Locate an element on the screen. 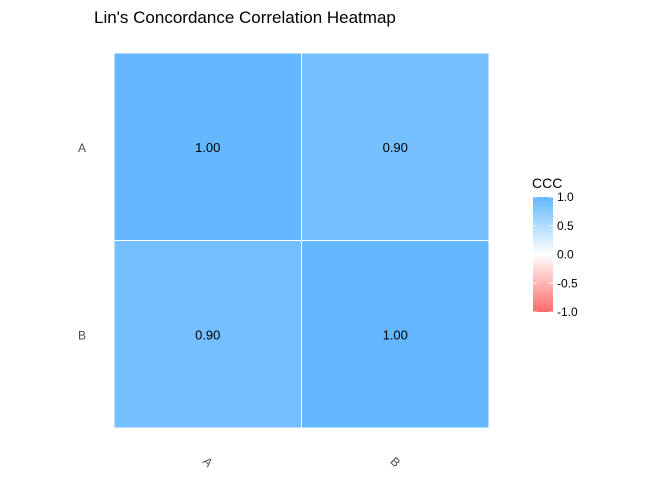 The height and width of the screenshot is (480, 672). legend-tick-label: 1.0 is located at coordinates (565, 197).